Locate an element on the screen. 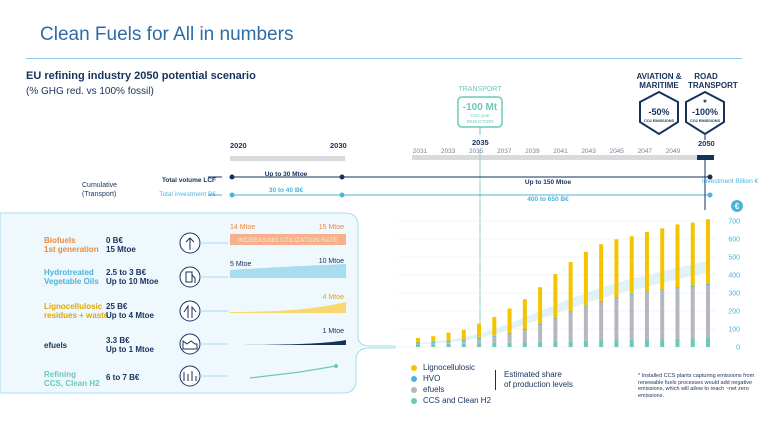 The height and width of the screenshot is (432, 768). aviation-reduction-unit: CO2 EMISSIONS is located at coordinates (659, 121).